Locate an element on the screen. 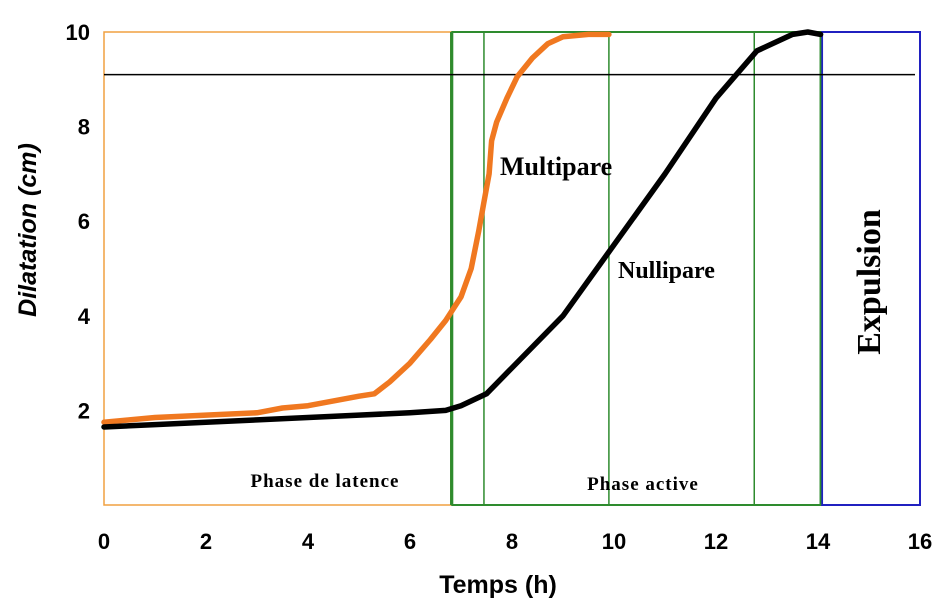 This screenshot has width=934, height=604. multipare-label: Multipare is located at coordinates (556, 166).